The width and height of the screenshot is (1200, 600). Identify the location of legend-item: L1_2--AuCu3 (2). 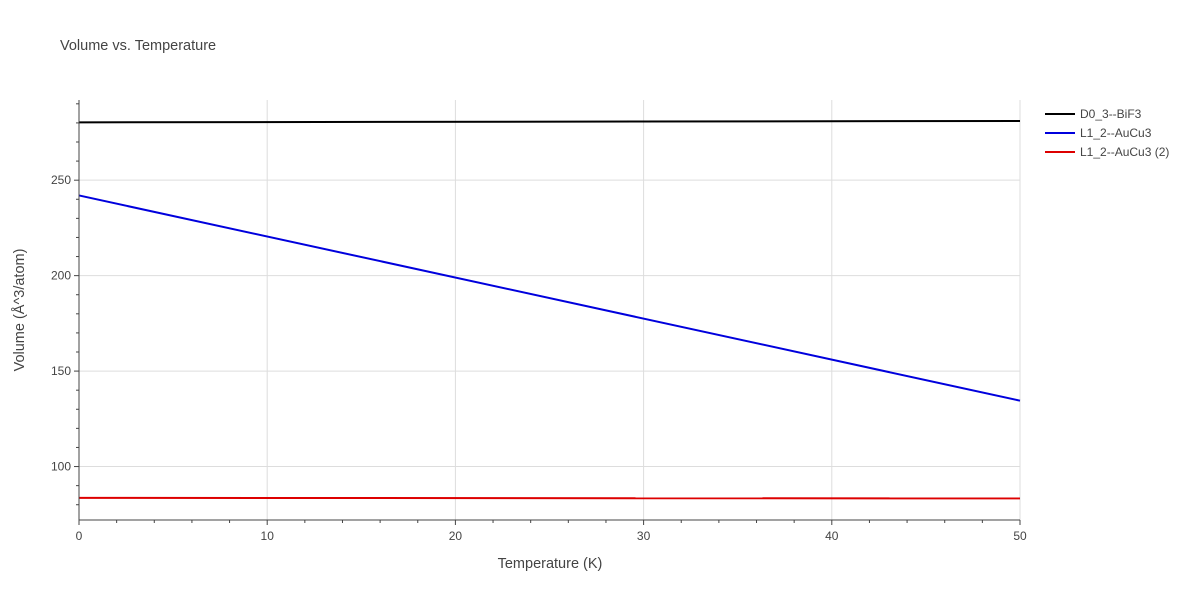
(1107, 152).